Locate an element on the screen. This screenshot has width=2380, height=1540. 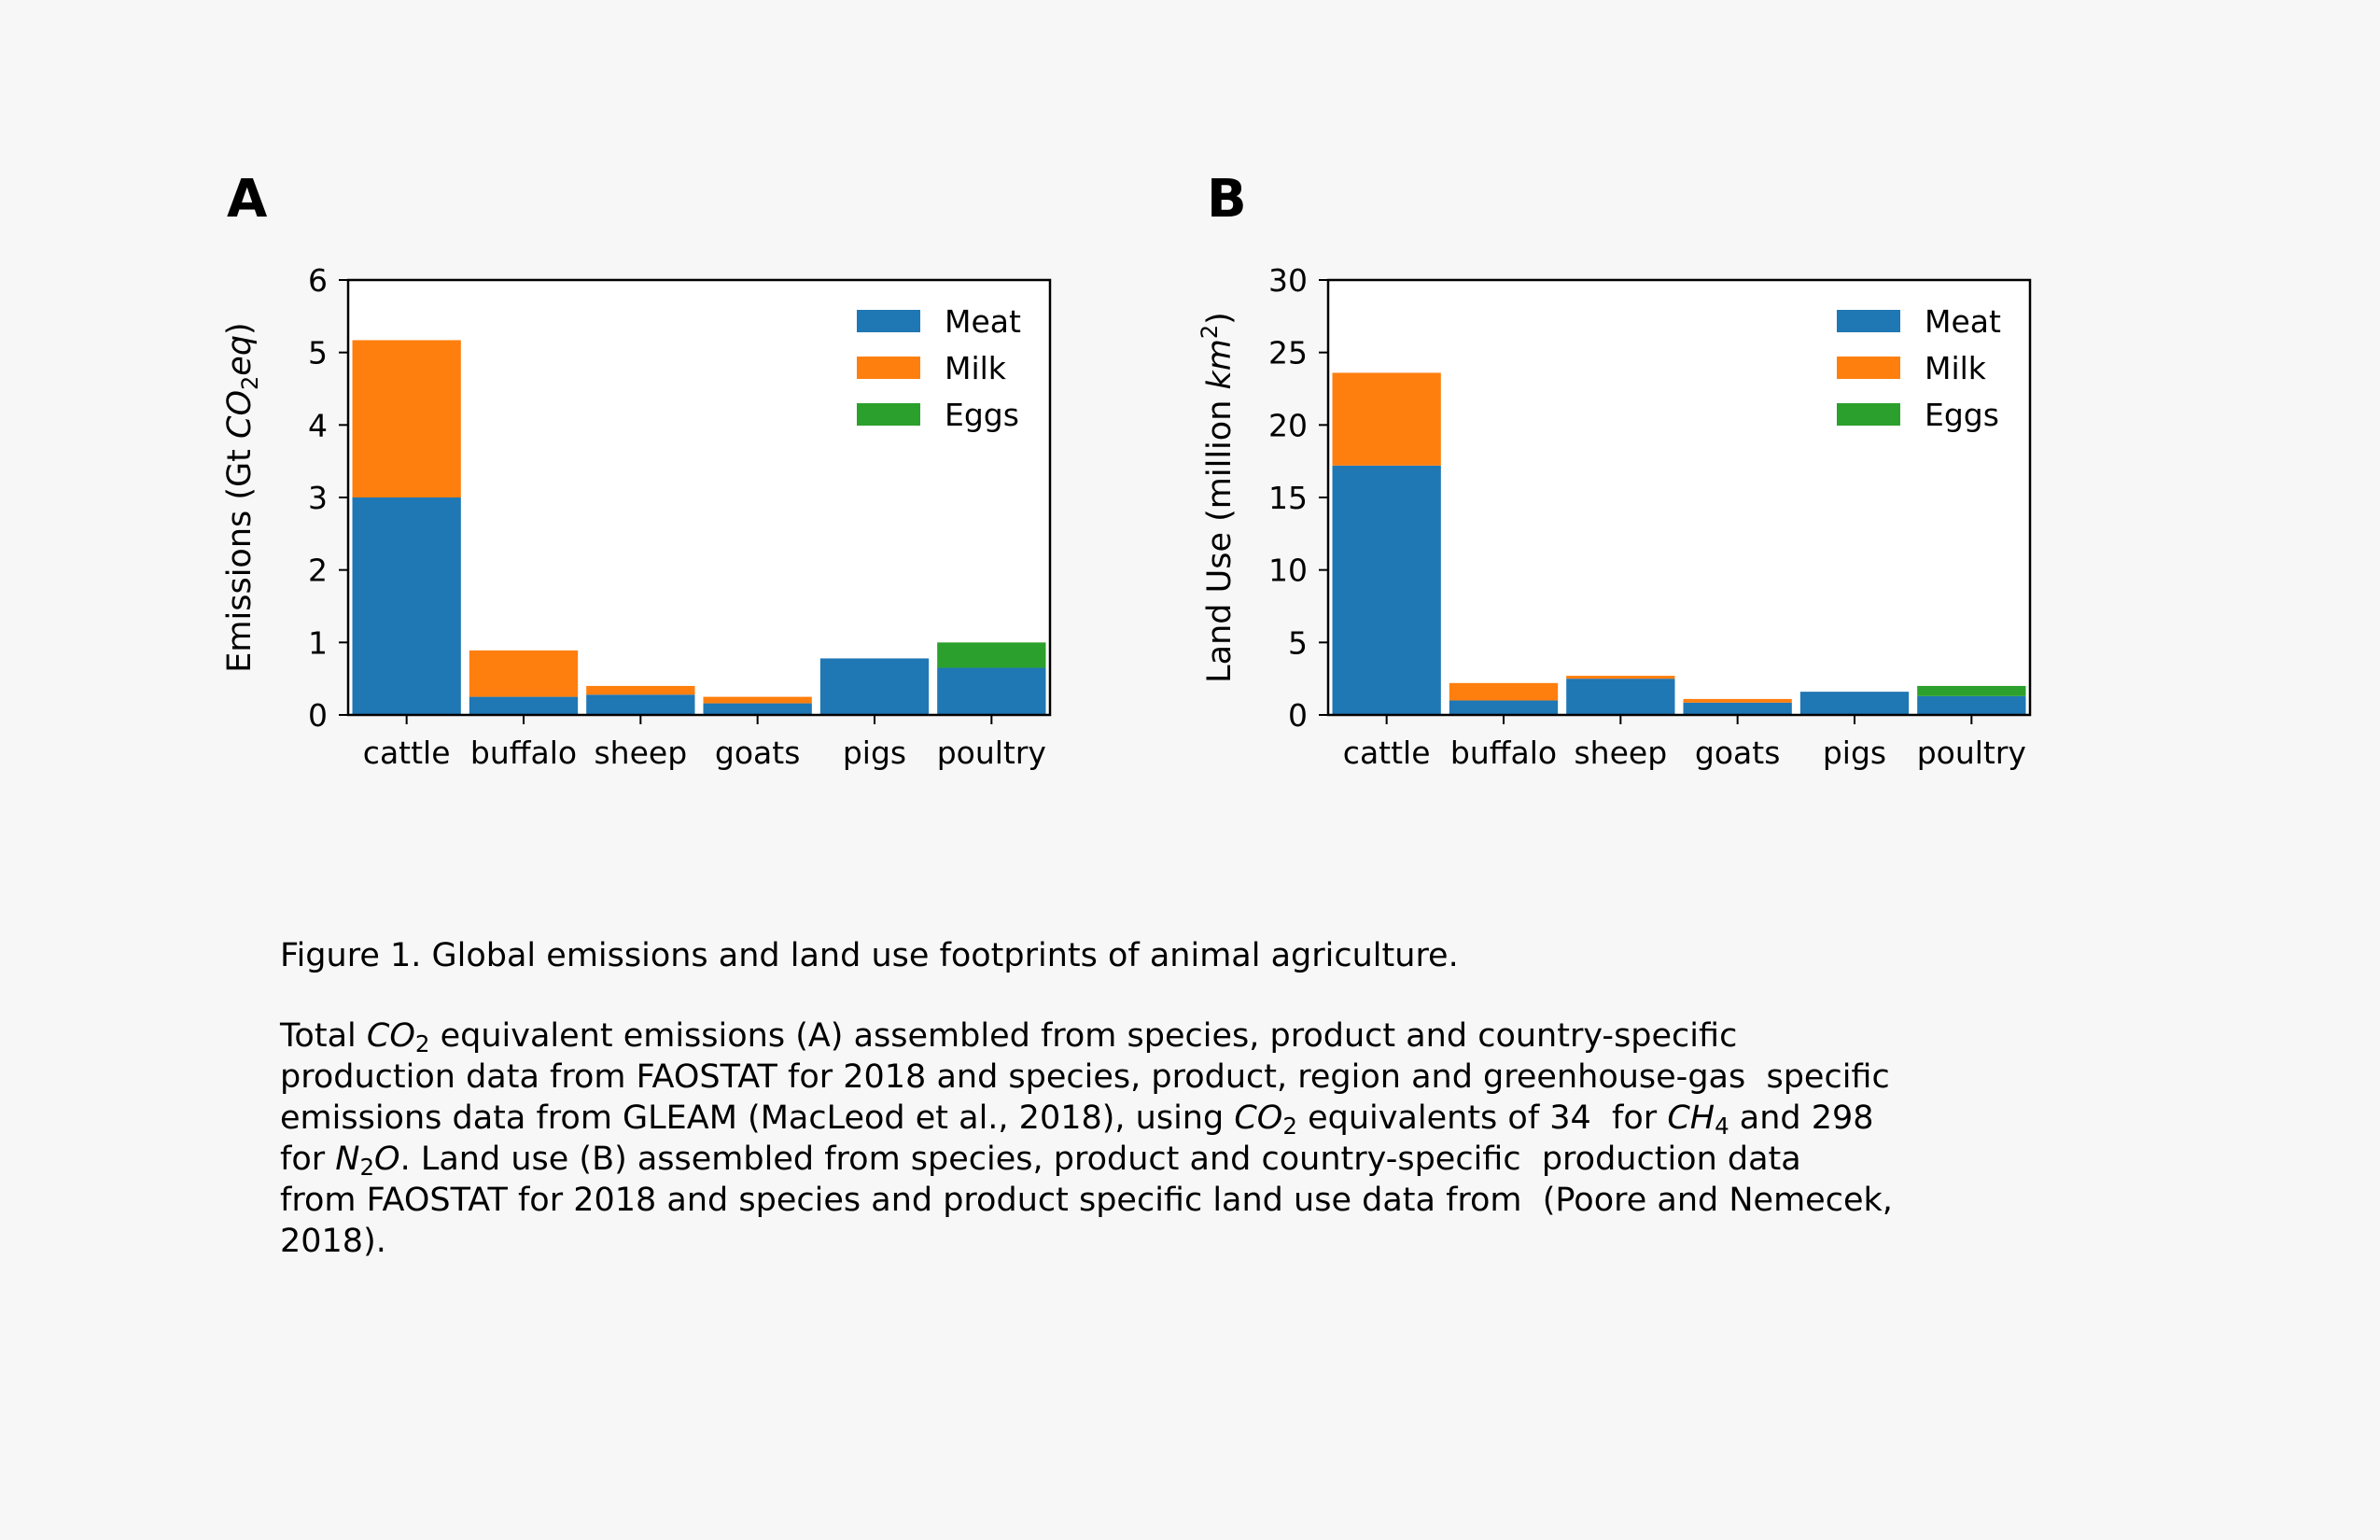
y-axis-label: Emissions (Gt CO2eq) is located at coordinates (242, 497).